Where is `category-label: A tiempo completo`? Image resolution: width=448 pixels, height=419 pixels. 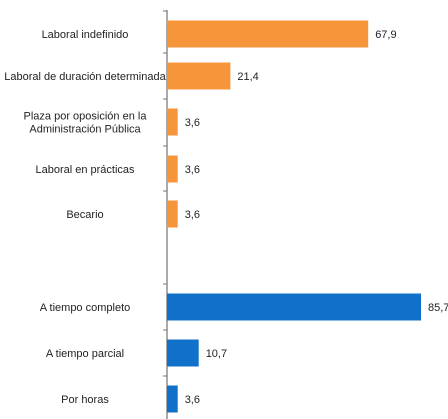
category-label: A tiempo completo is located at coordinates (85, 308).